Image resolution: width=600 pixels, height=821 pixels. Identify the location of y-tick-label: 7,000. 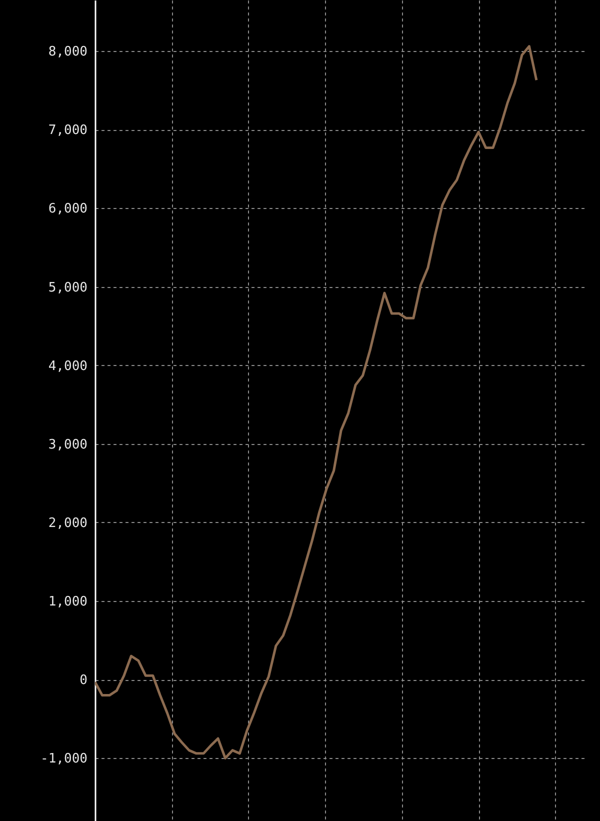
(68, 130).